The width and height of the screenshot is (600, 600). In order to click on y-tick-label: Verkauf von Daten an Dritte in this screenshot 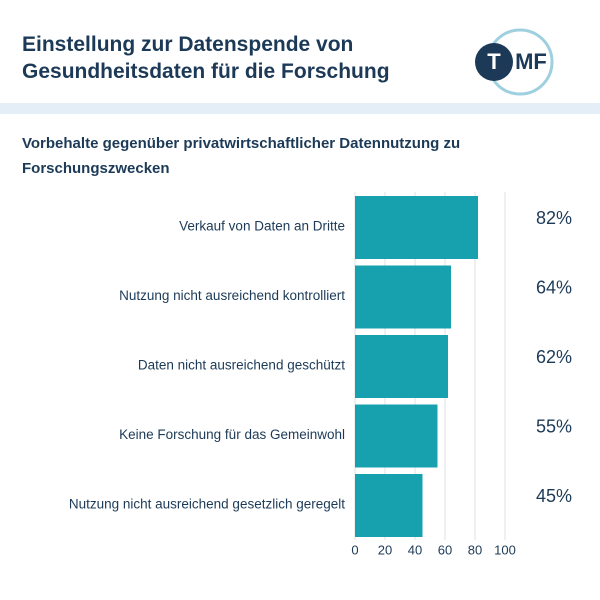, I will do `click(262, 226)`.